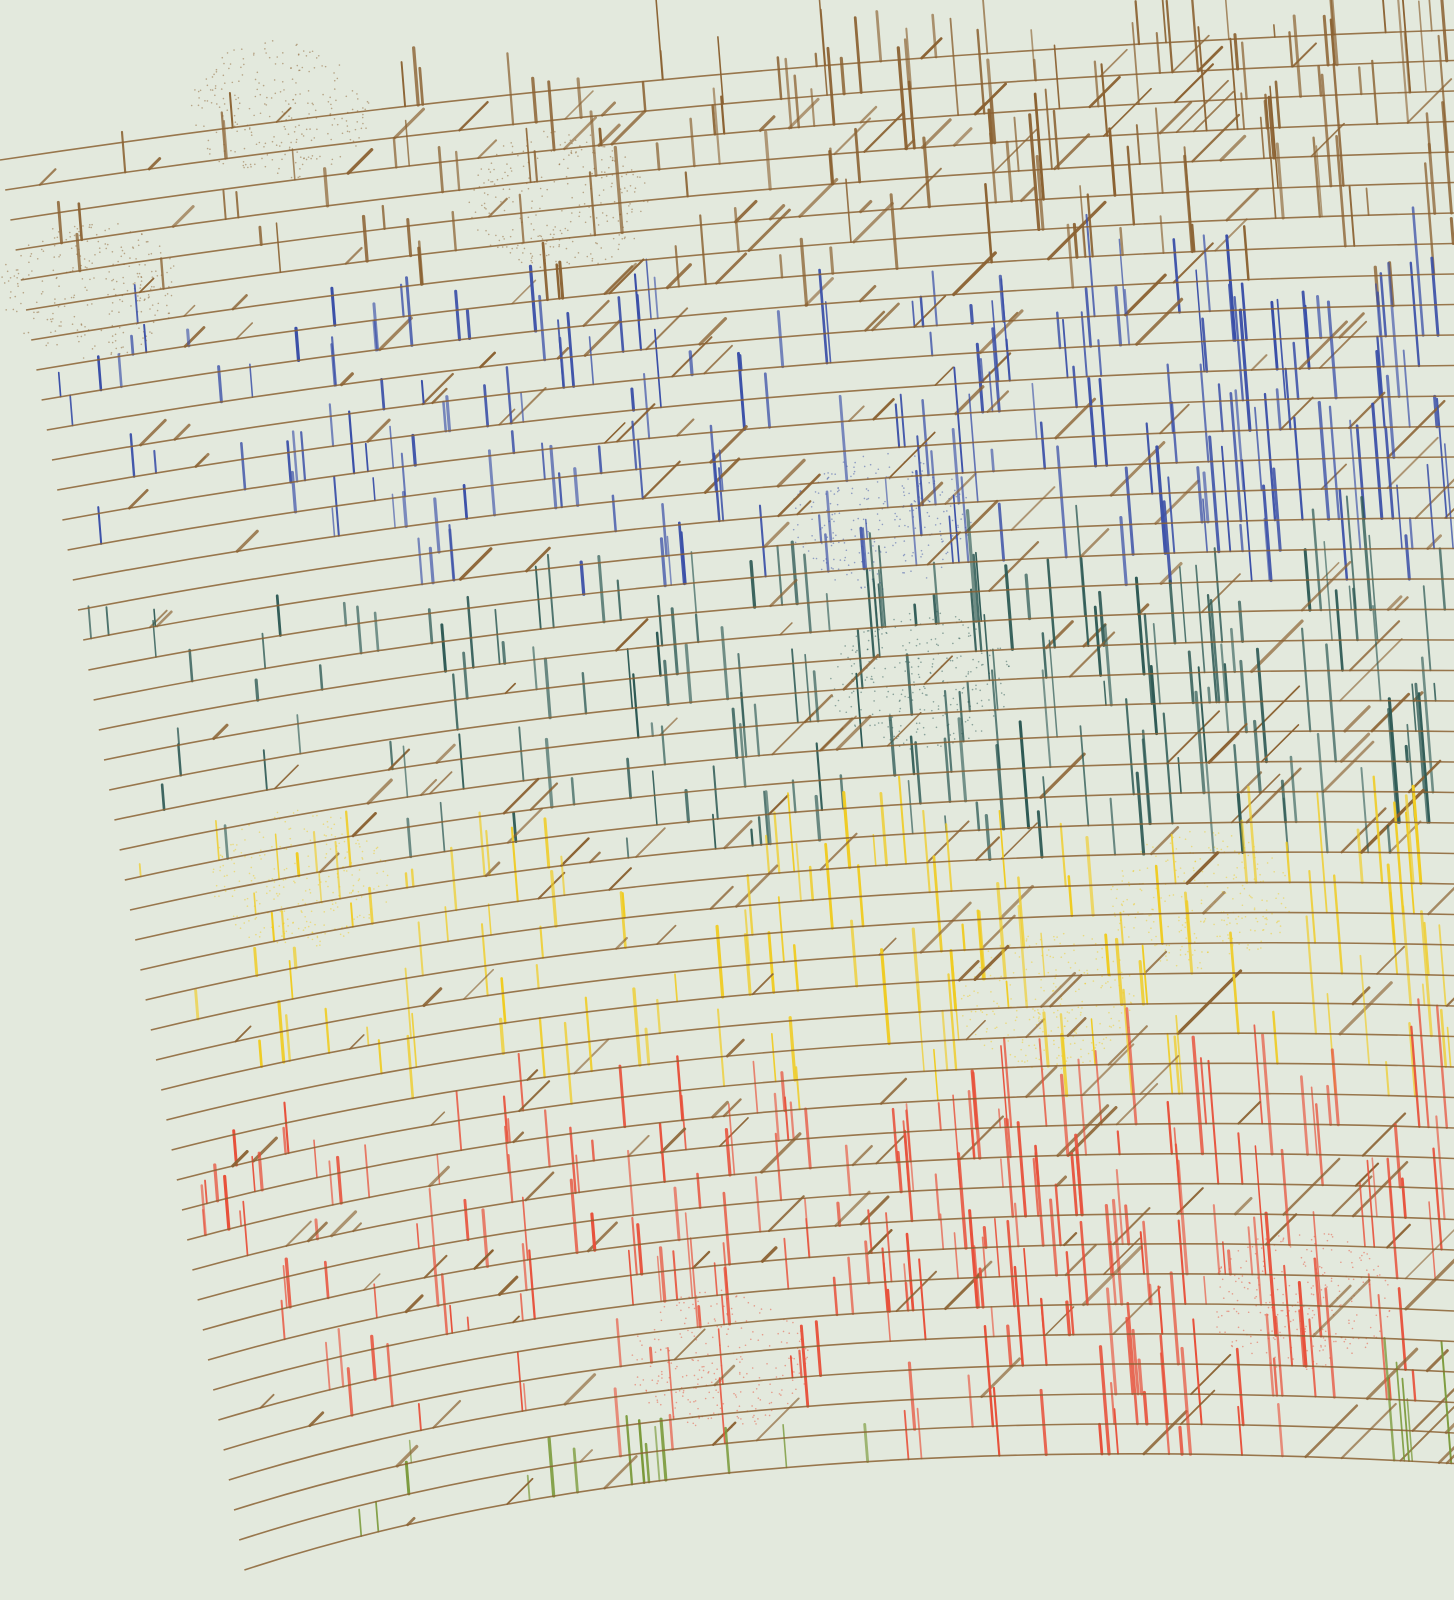 Image resolution: width=1454 pixels, height=1600 pixels. Describe the element at coordinates (760, 488) in the screenshot. I see `curve-line` at that location.